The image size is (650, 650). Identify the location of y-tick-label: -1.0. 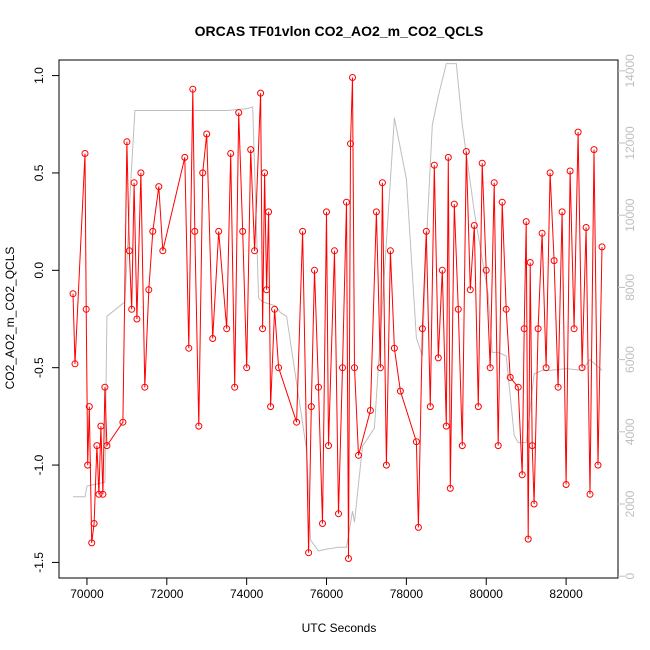
(39, 464).